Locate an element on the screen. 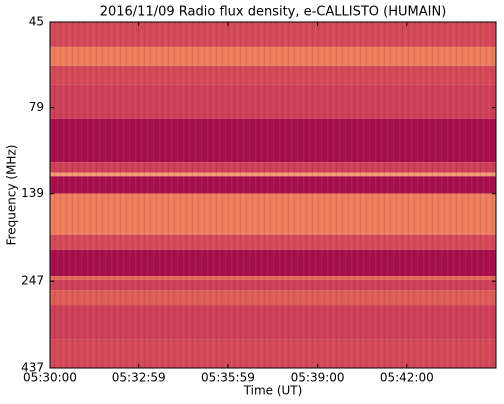 This screenshot has height=404, width=504. x-tick-label: 05:42:00 is located at coordinates (407, 378).